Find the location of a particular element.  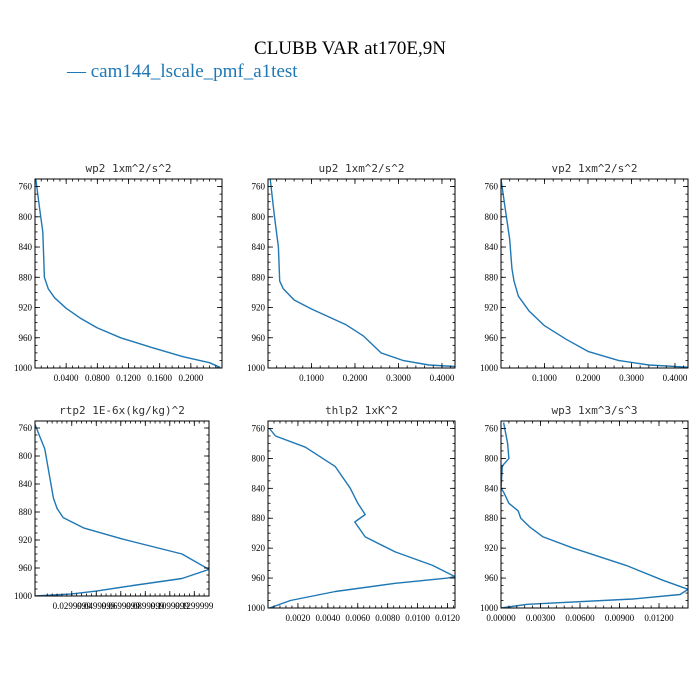

x-tick-label: 0.01200 is located at coordinates (659, 618).